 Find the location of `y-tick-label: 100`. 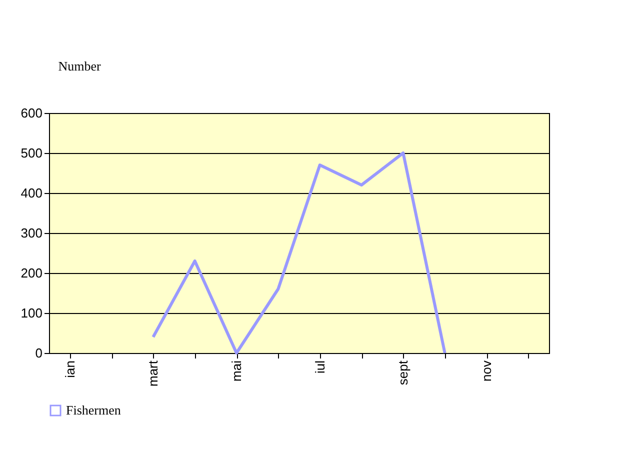

y-tick-label: 100 is located at coordinates (31, 313).